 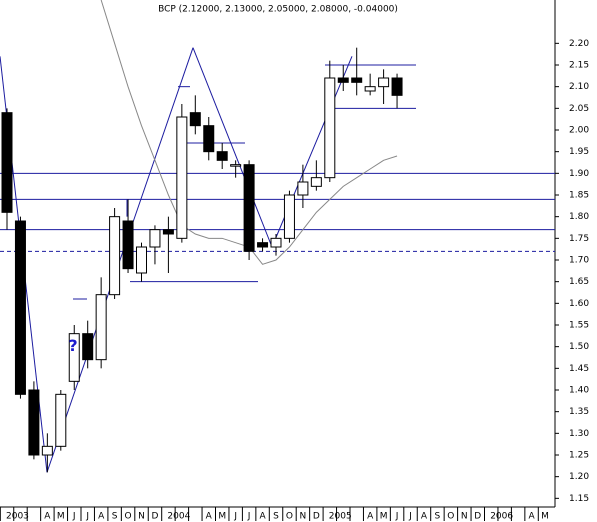 I want to click on y-tick-label: 1.35, so click(x=579, y=412).